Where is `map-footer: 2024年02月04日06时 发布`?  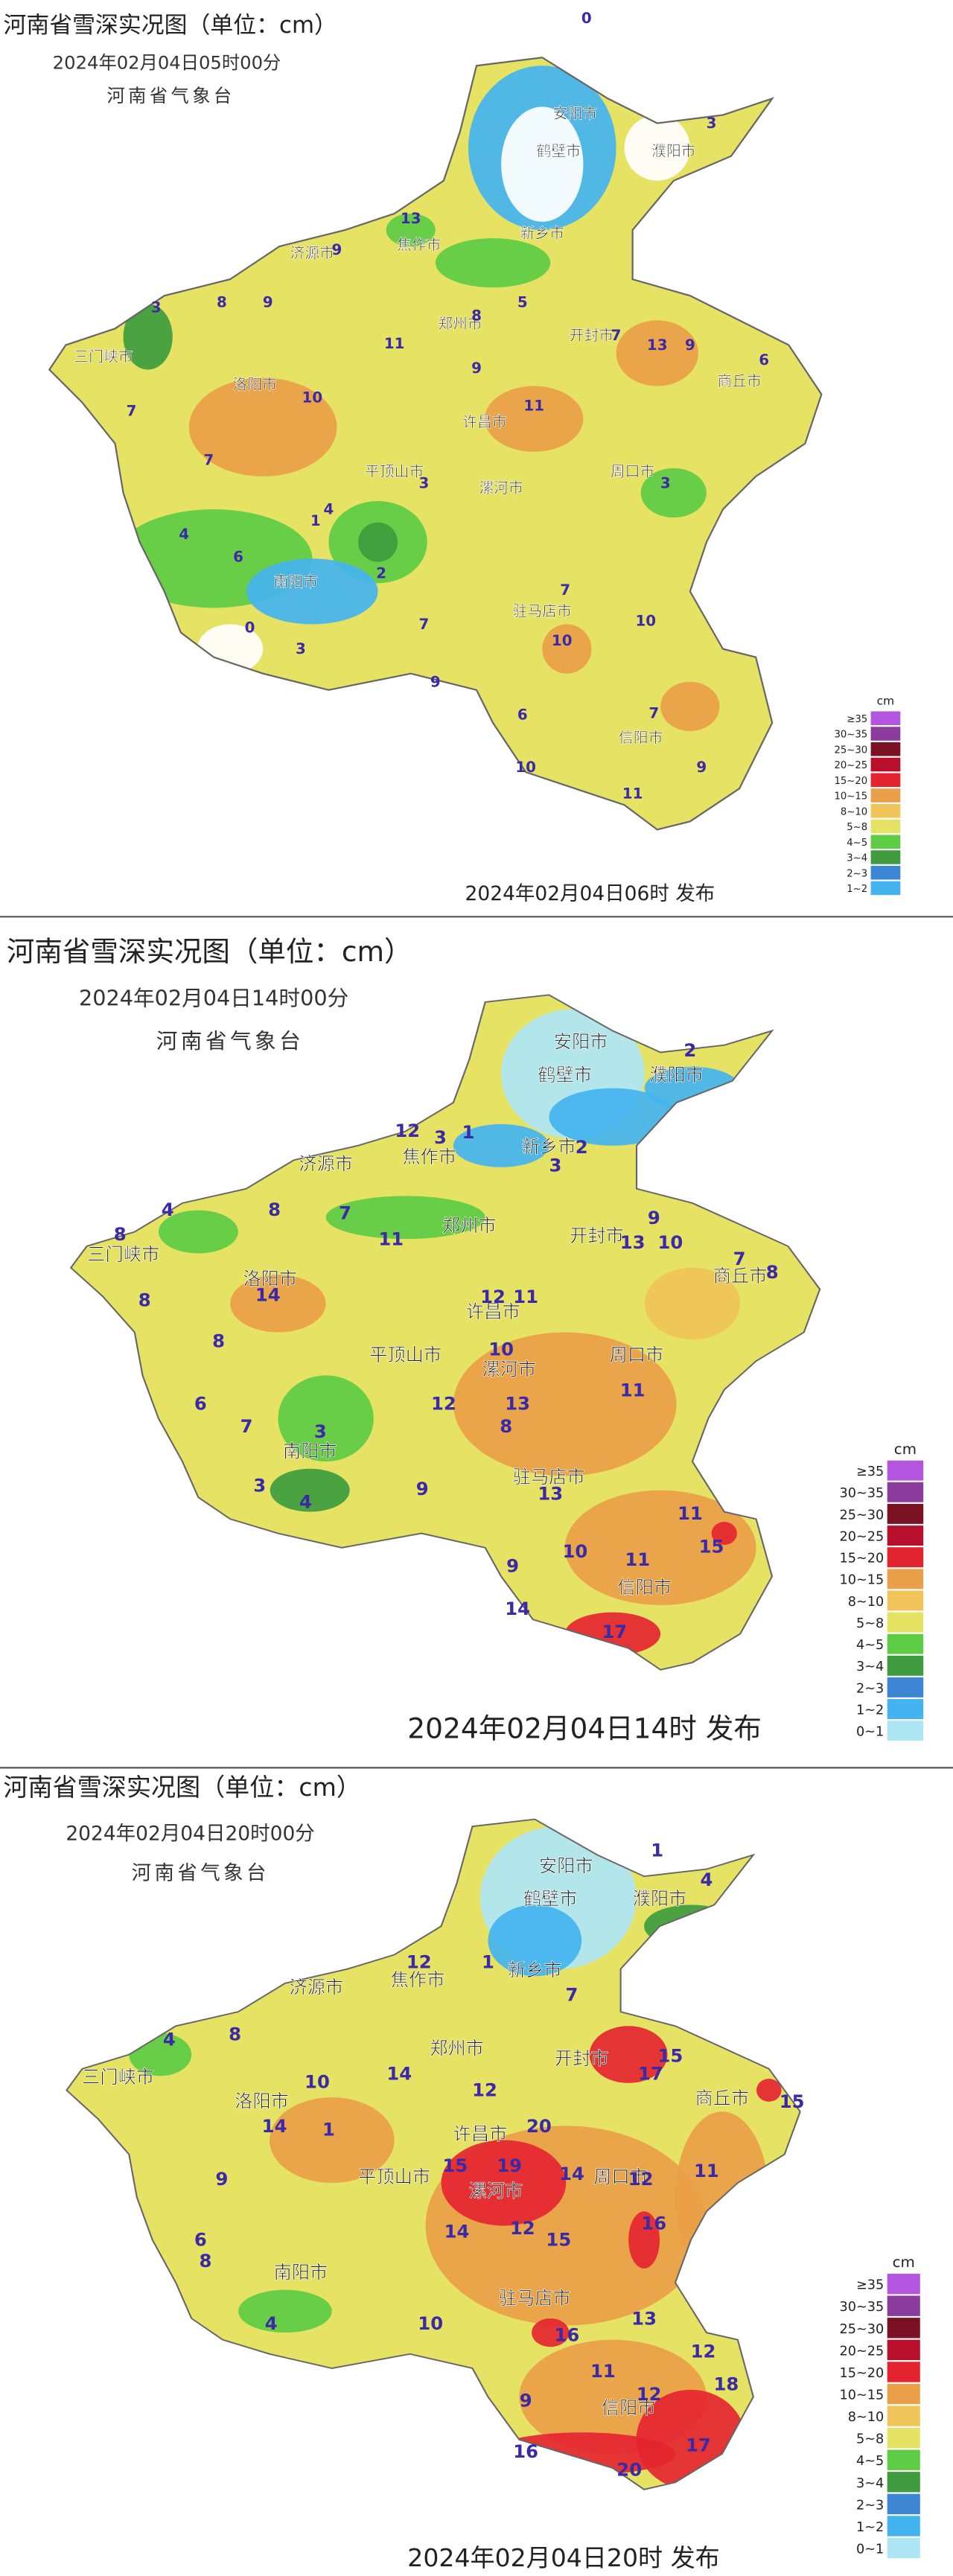 map-footer: 2024年02月04日06时 发布 is located at coordinates (590, 893).